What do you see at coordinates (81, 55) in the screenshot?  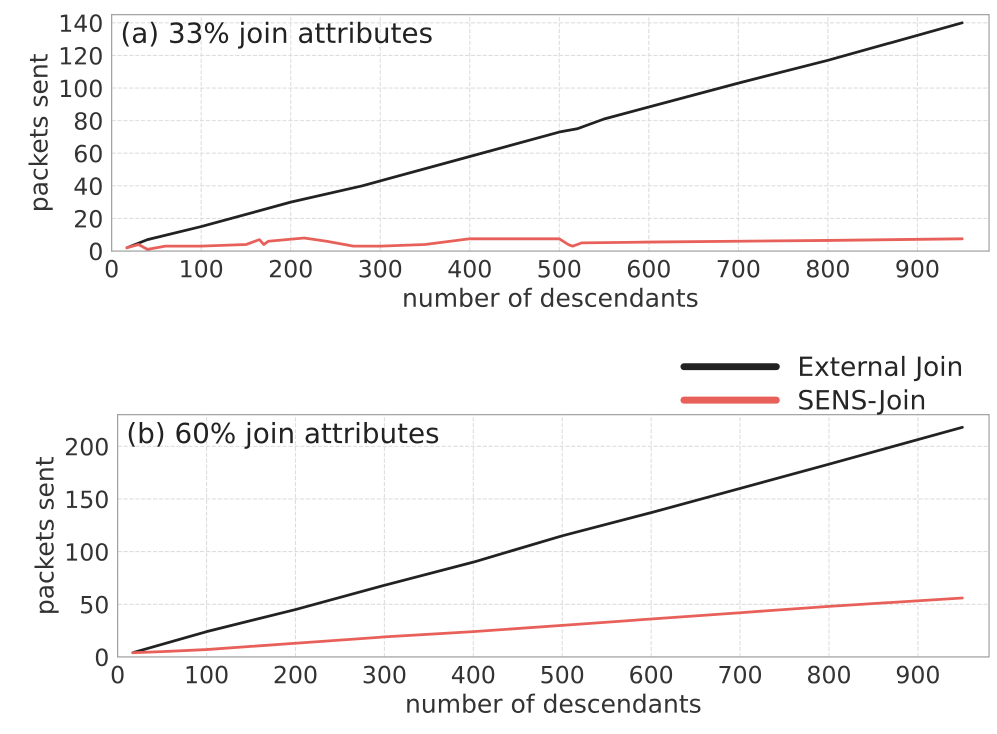 I see `y-tick-label: 120` at bounding box center [81, 55].